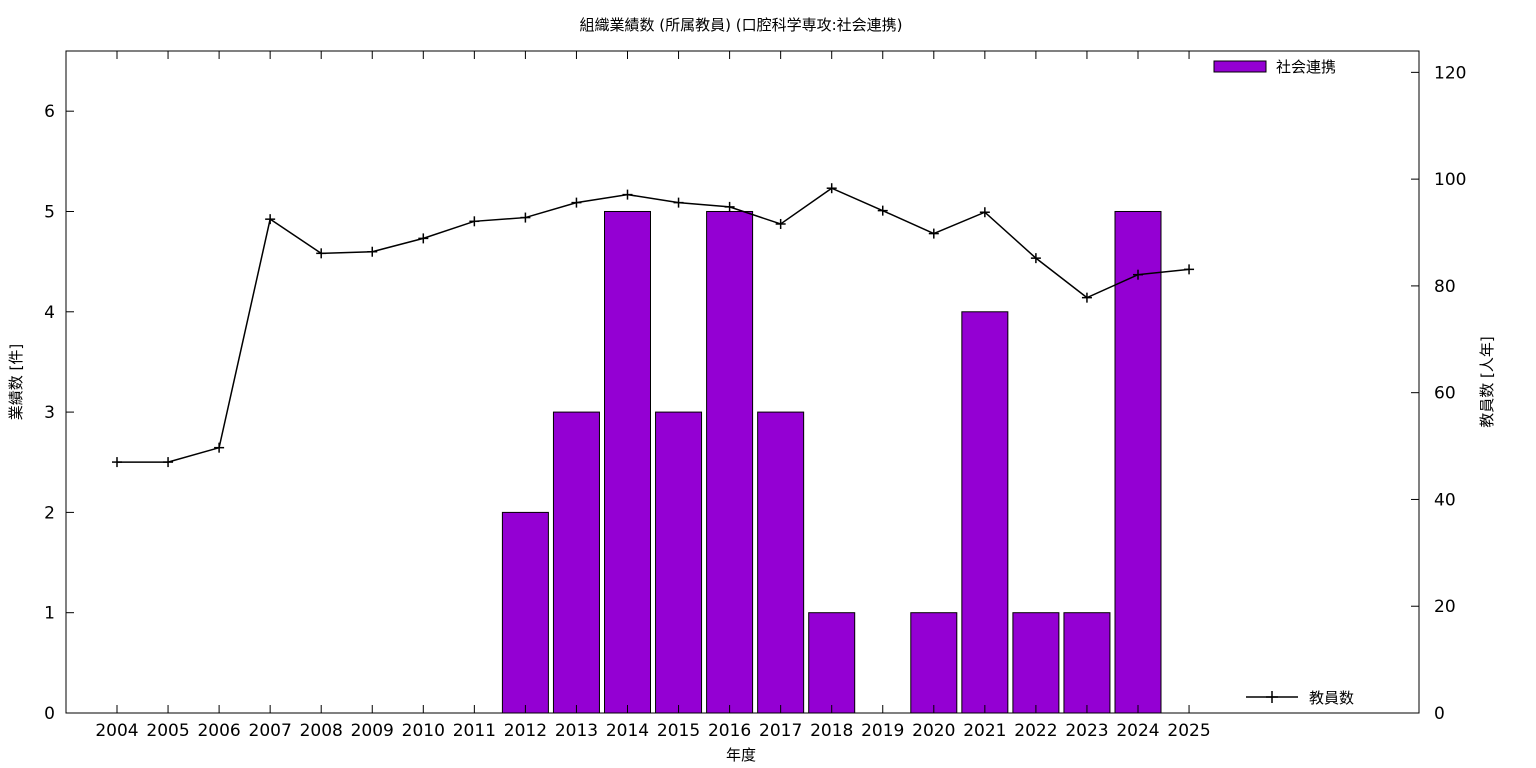  Describe the element at coordinates (49, 112) in the screenshot. I see `y-tick-label: 6` at that location.